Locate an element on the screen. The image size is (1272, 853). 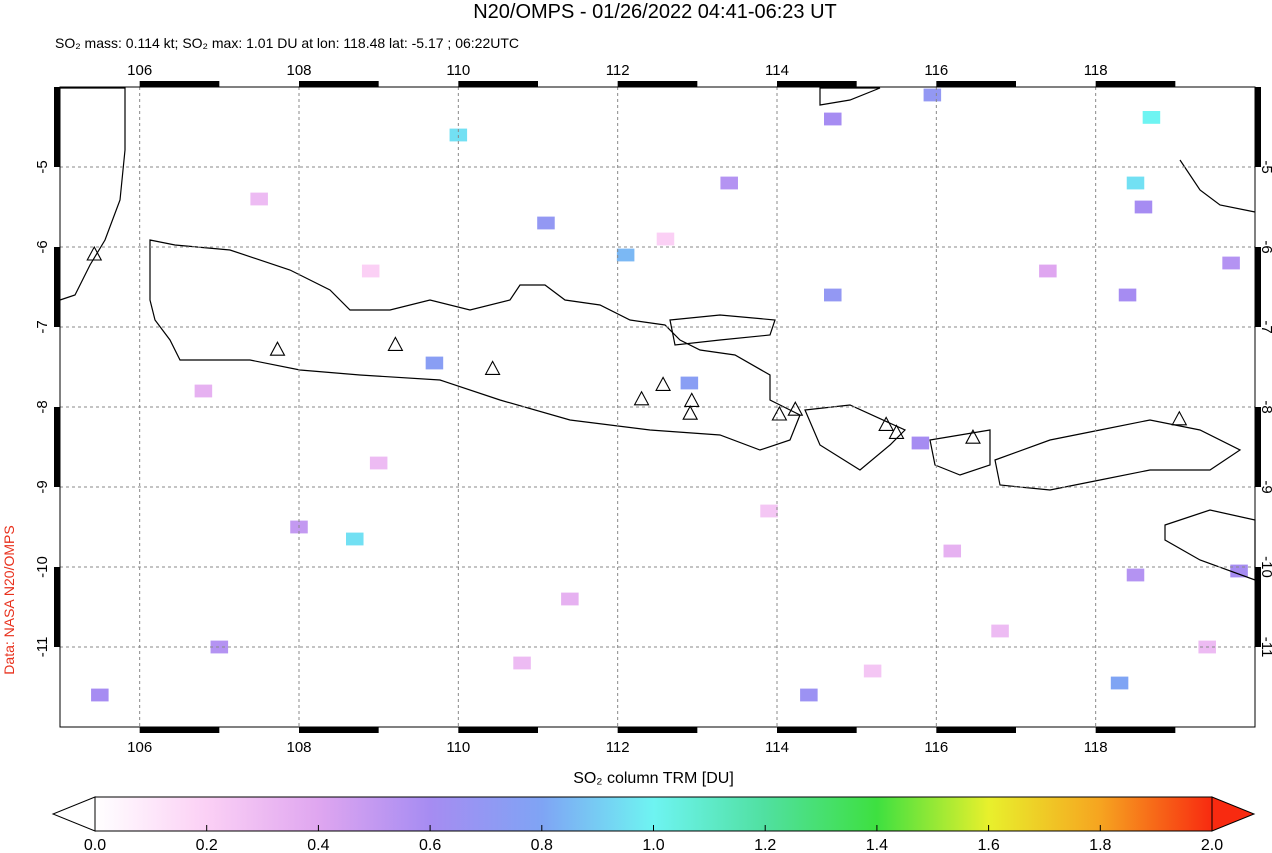
x-tick-label: 106 is located at coordinates (139, 747).